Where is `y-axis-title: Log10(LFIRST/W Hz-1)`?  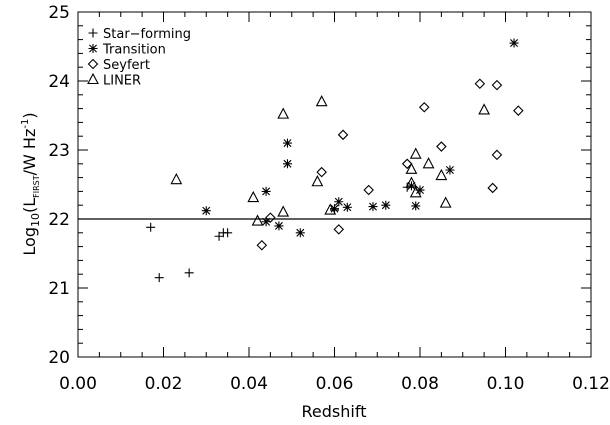
y-axis-title: Log10(LFIRST/W Hz-1) is located at coordinates (31, 183).